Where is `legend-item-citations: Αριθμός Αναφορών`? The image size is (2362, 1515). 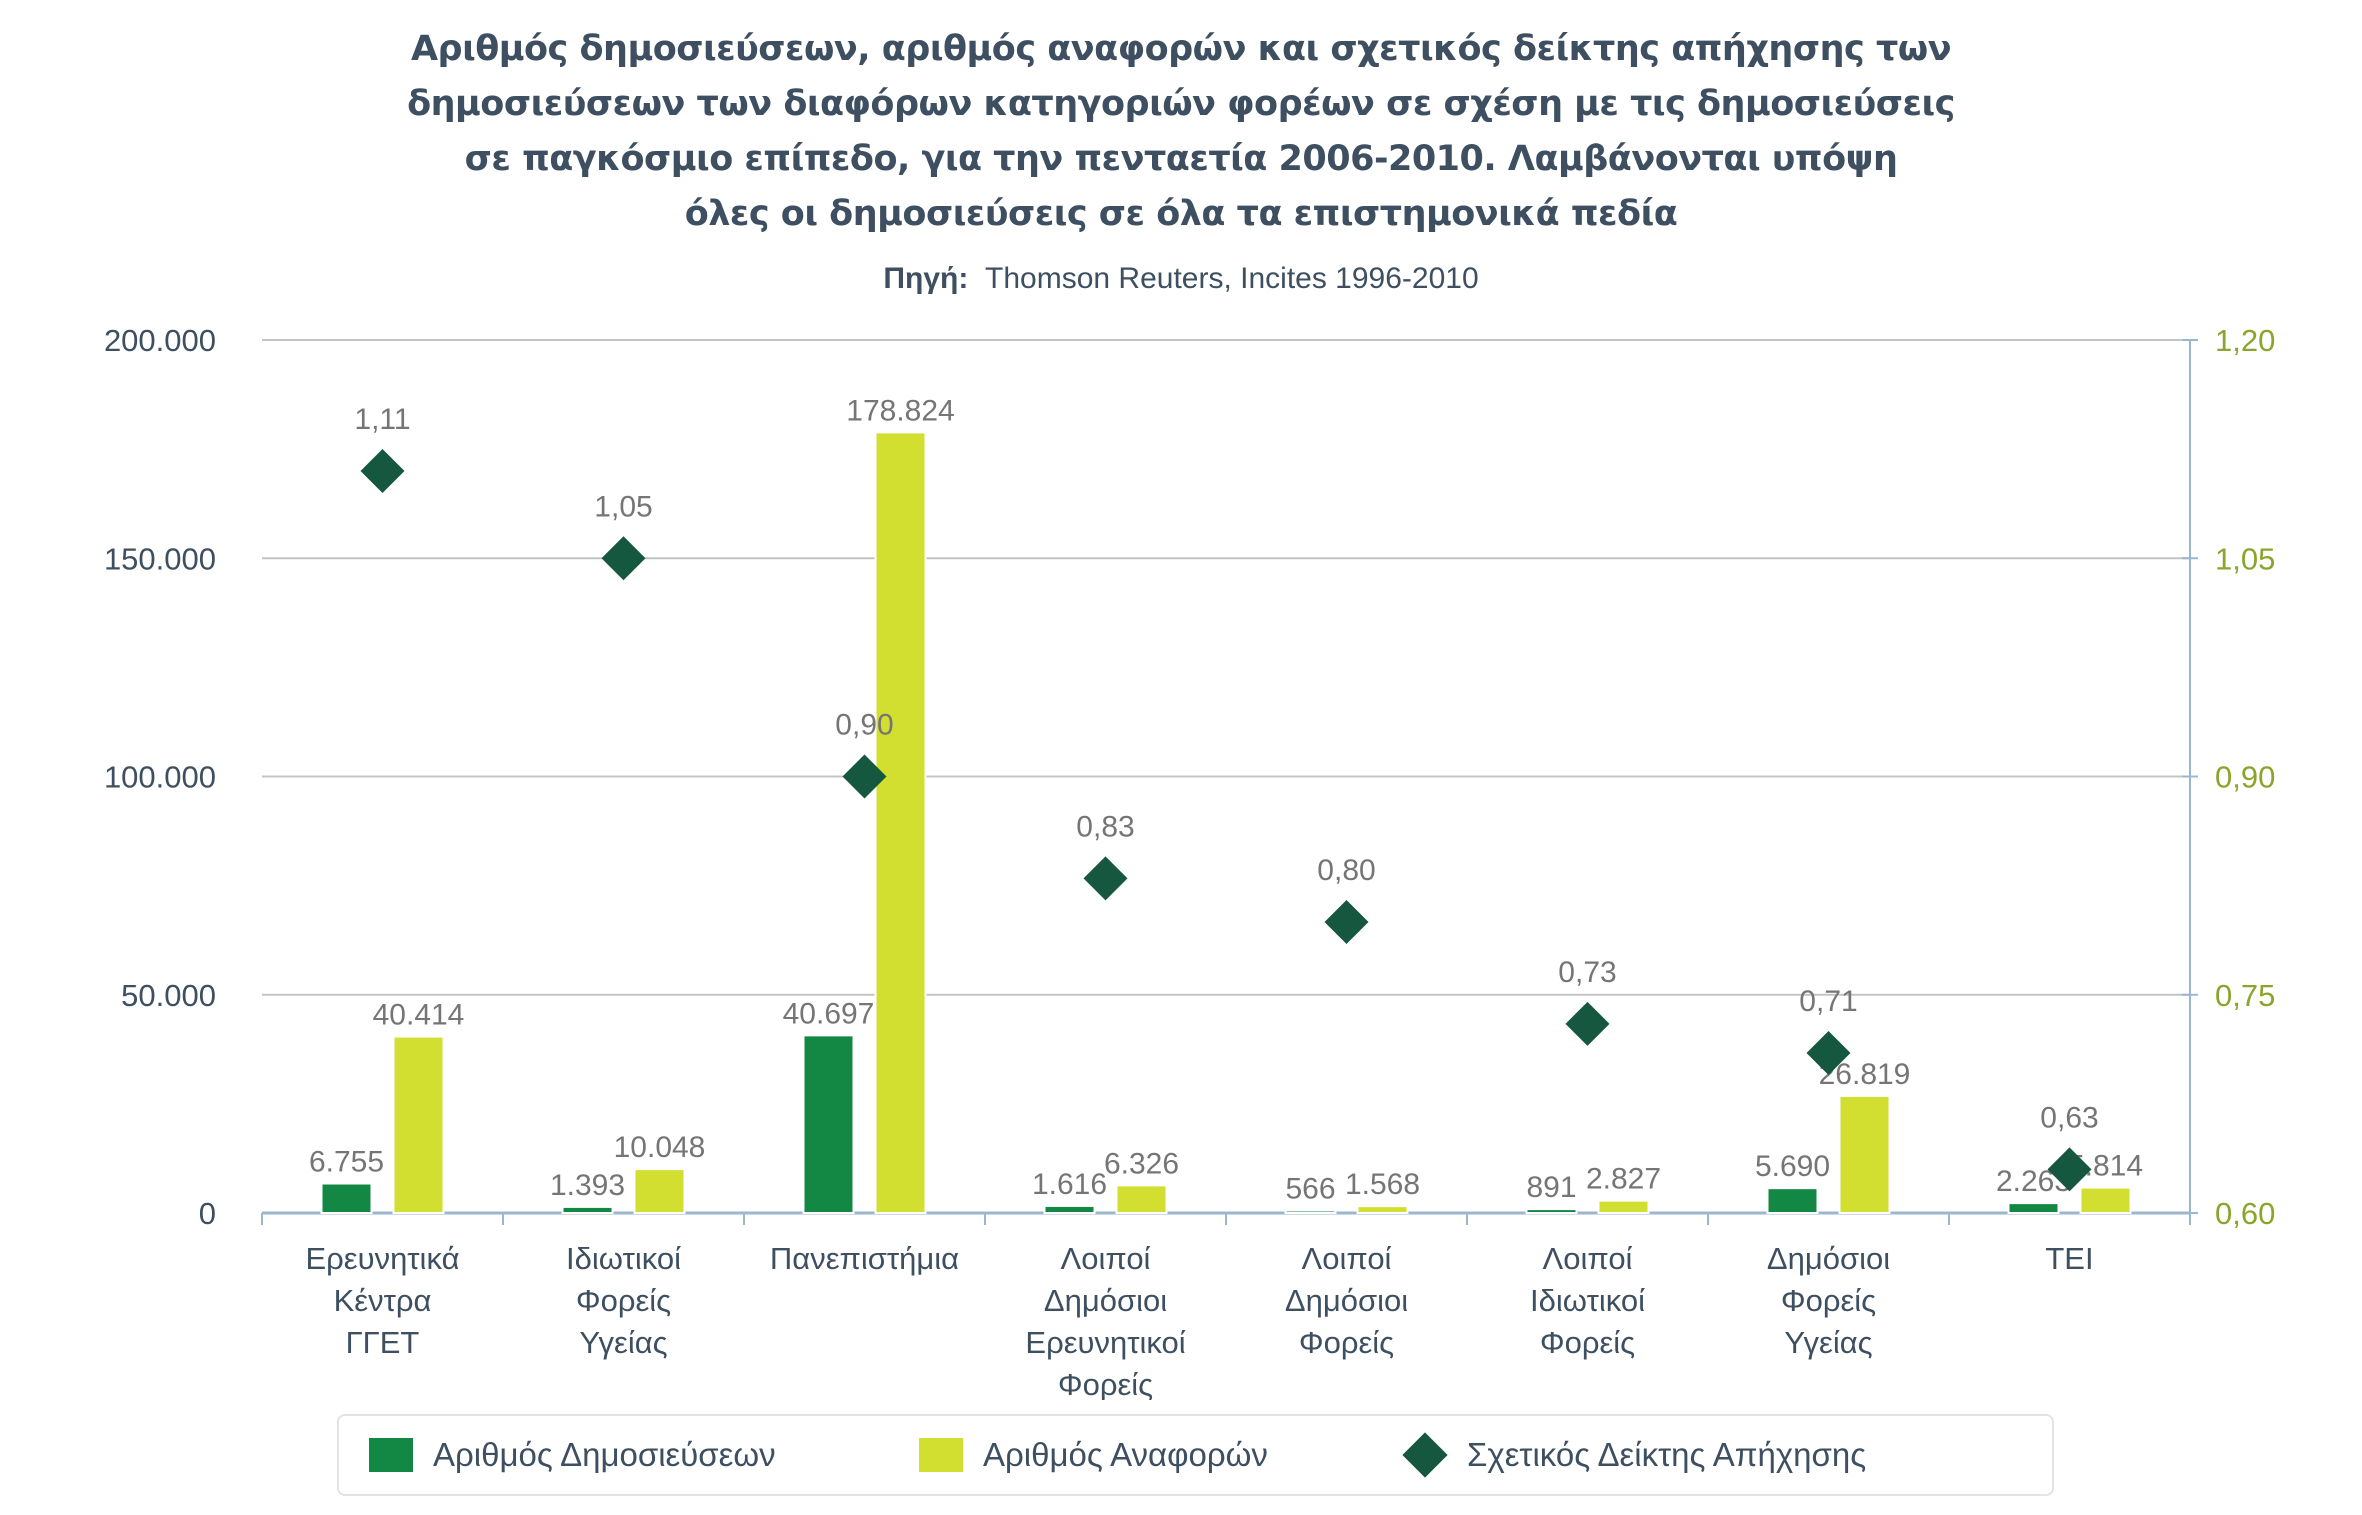
legend-item-citations: Αριθμός Αναφορών is located at coordinates (1093, 1455).